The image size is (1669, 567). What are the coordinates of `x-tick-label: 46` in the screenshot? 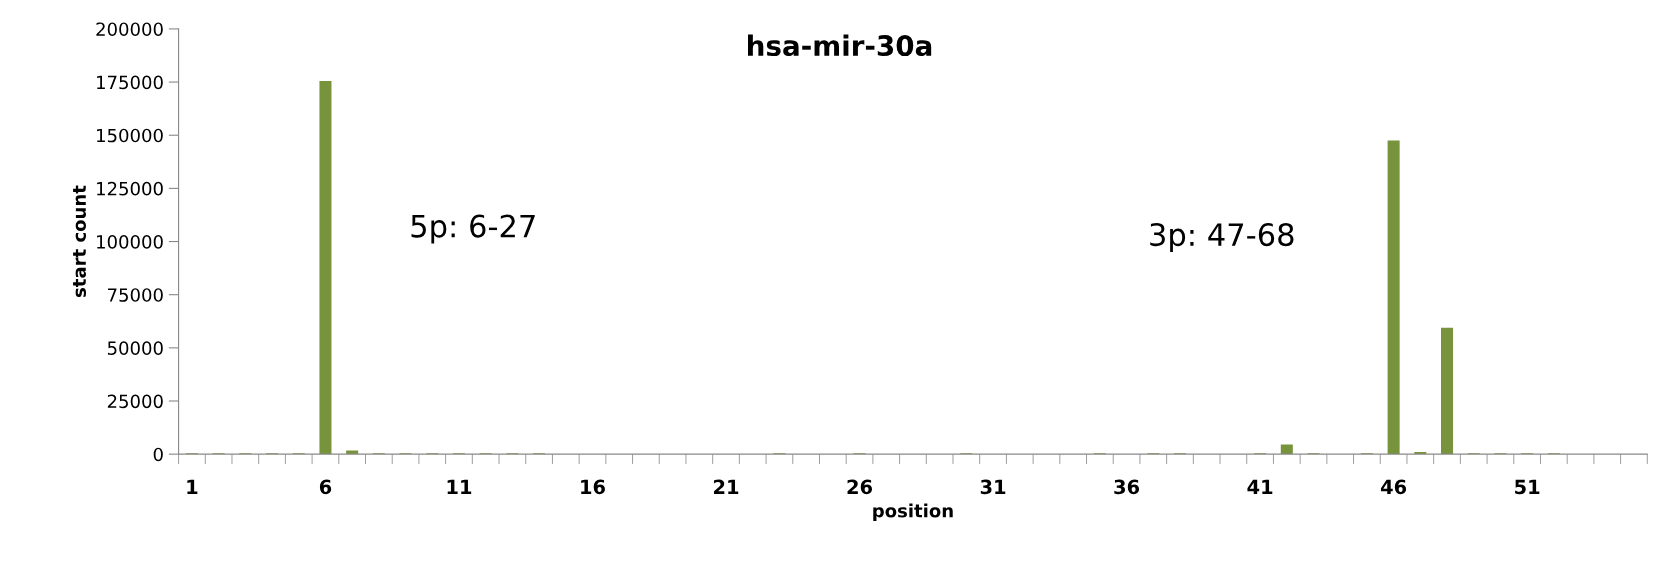 It's located at (1393, 487).